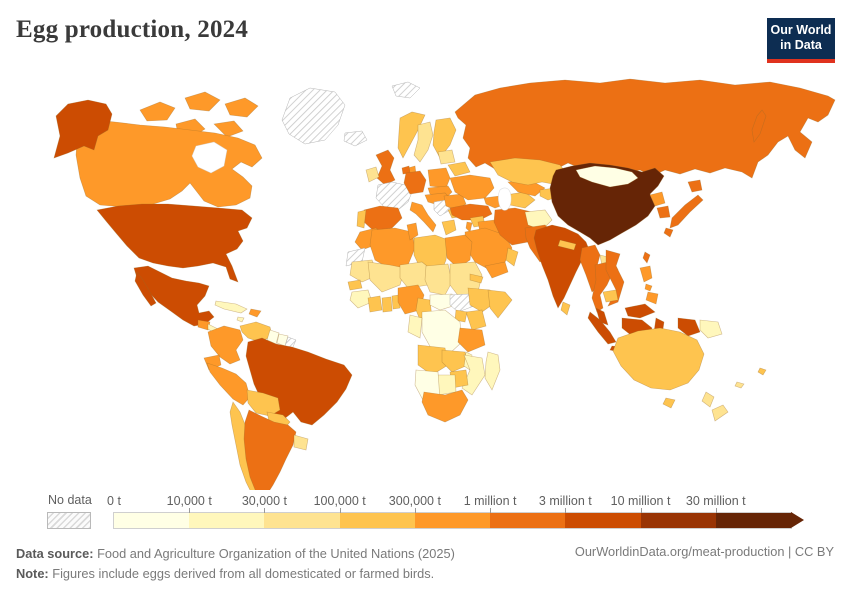 This screenshot has height=600, width=850. I want to click on country-venezuela, so click(256, 332).